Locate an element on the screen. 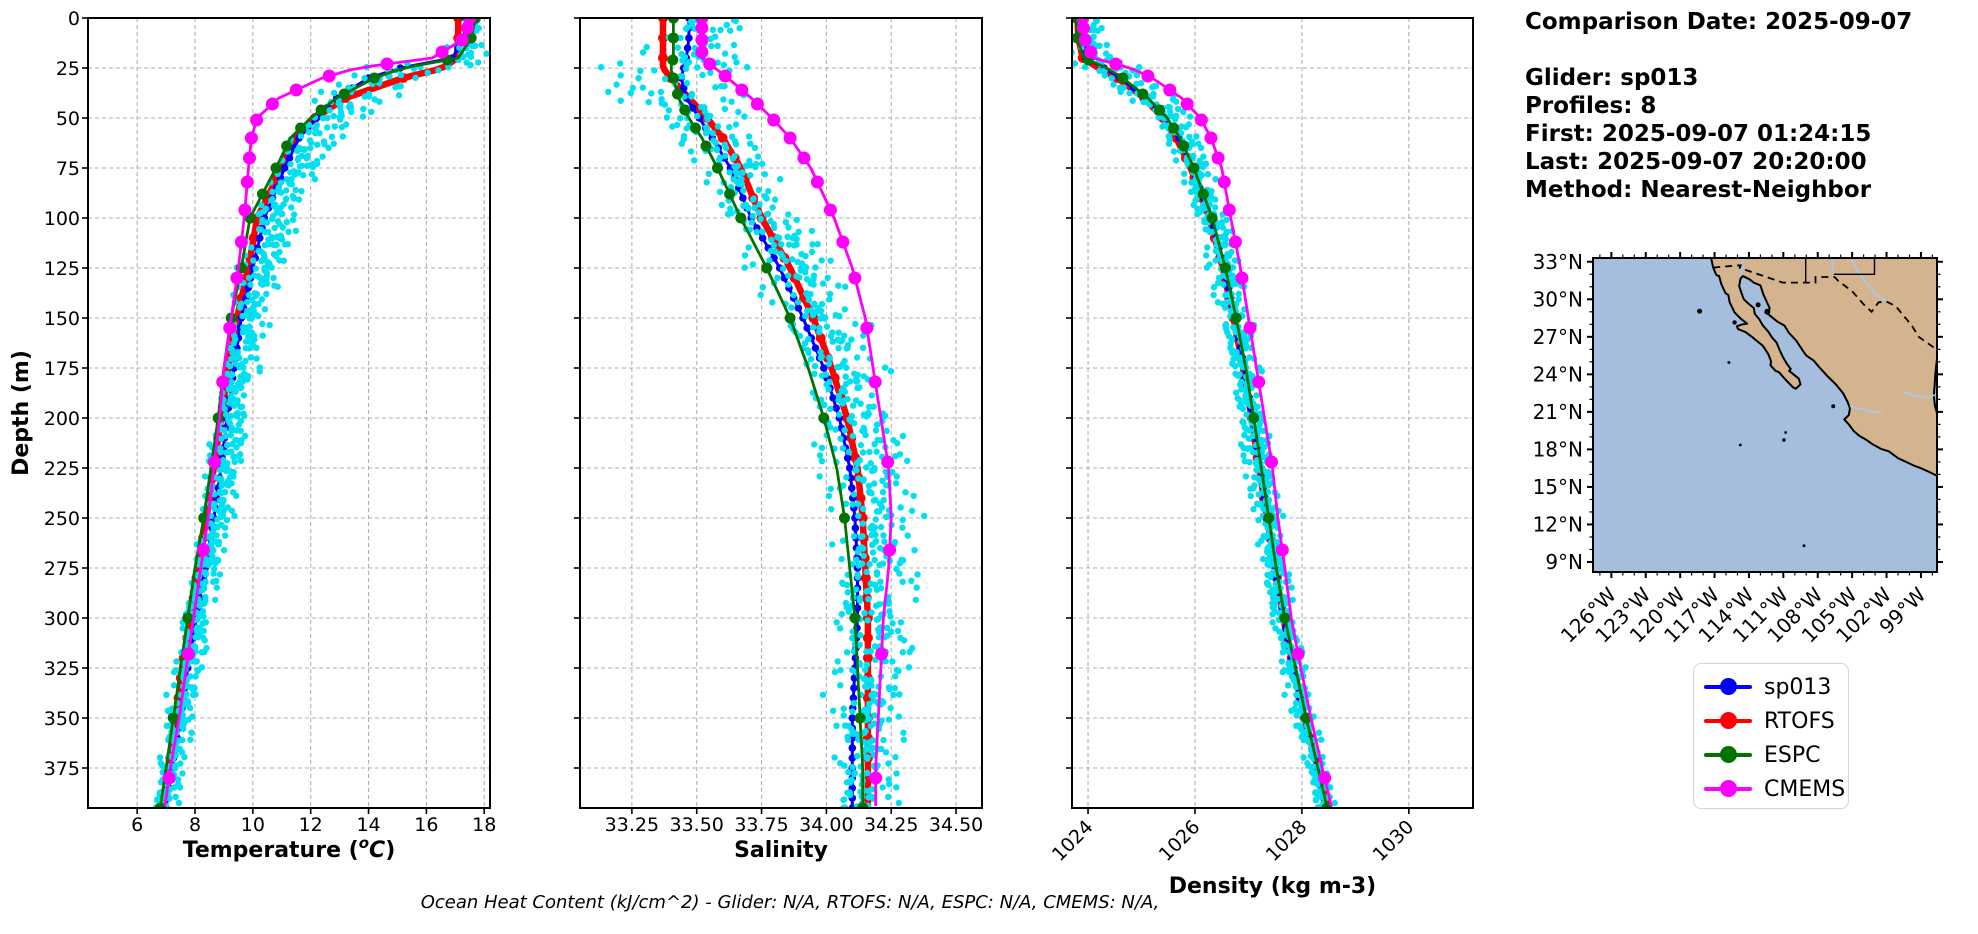 This screenshot has width=1978, height=934. density-plot-area is located at coordinates (1205, 413).